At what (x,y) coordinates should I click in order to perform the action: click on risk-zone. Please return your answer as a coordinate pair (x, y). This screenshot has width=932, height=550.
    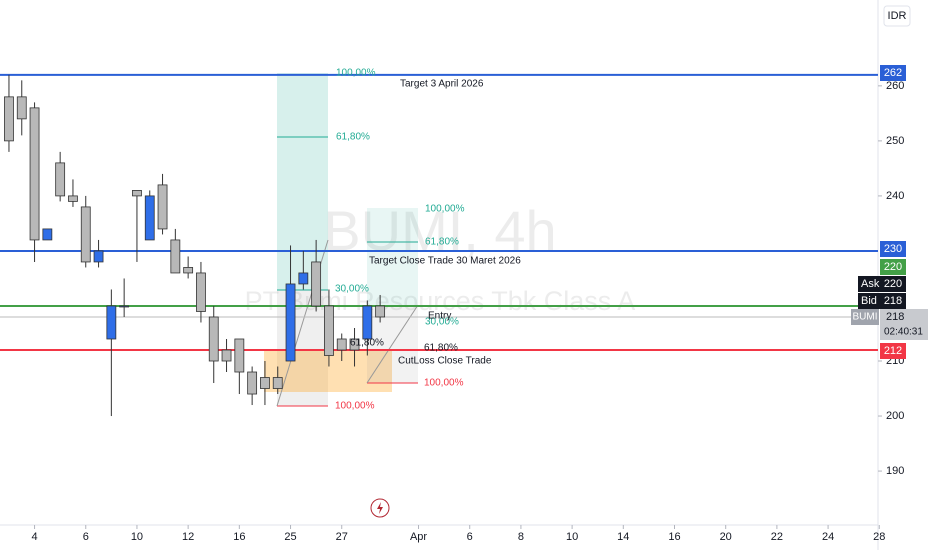
    Looking at the image, I should click on (302, 348).